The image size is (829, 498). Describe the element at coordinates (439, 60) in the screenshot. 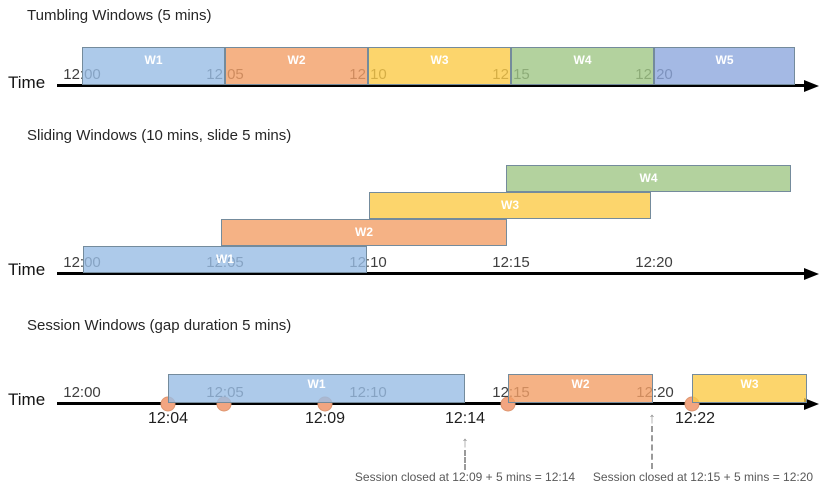

I see `tumbling-window-label-W3: W3` at that location.